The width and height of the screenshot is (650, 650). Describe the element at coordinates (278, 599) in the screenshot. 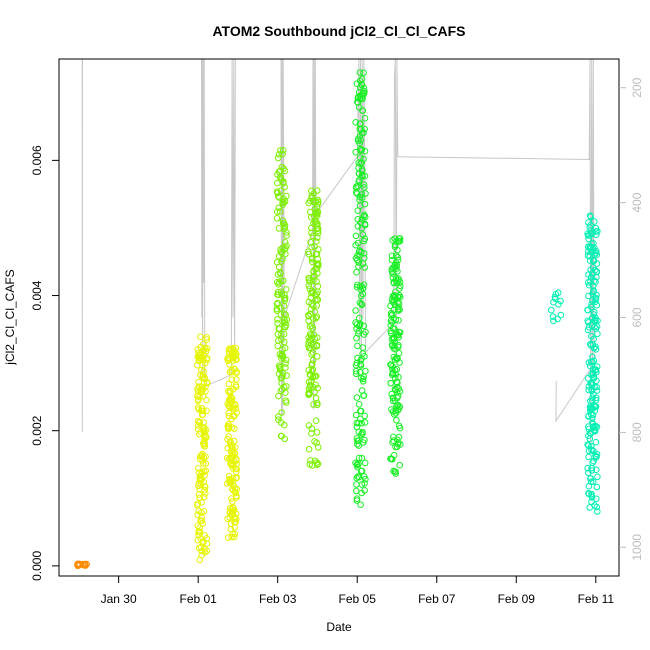

I see `x-tick-label: Feb 03` at that location.